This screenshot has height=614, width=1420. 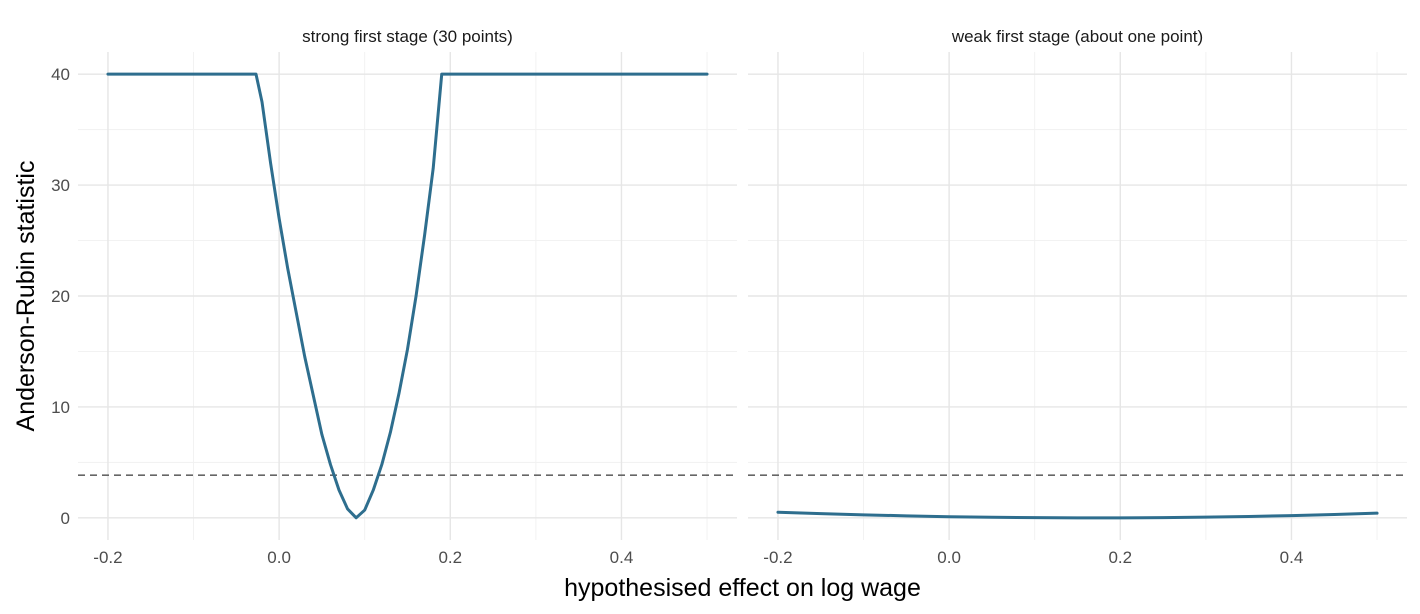 What do you see at coordinates (742, 588) in the screenshot?
I see `x-axis-title: hypothesised effect on log wage` at bounding box center [742, 588].